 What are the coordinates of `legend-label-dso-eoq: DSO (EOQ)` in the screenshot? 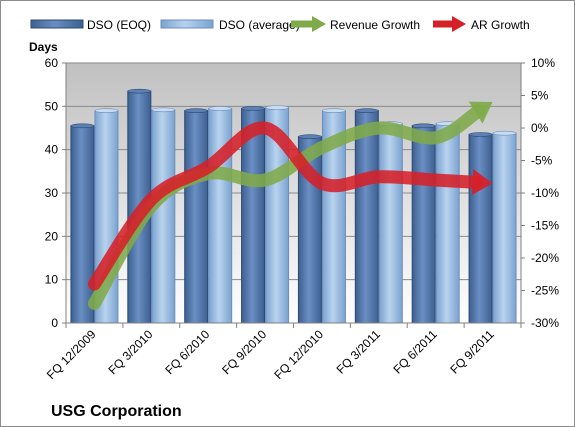 It's located at (119, 25).